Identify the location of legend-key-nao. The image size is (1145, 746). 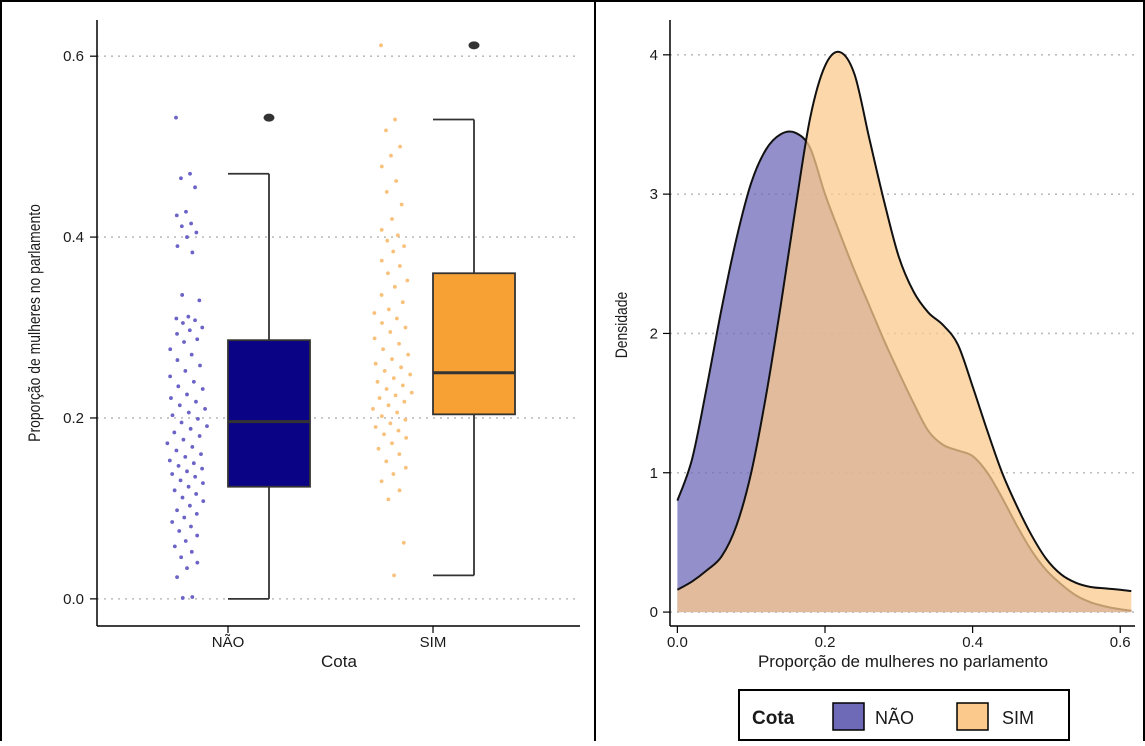
(848, 716).